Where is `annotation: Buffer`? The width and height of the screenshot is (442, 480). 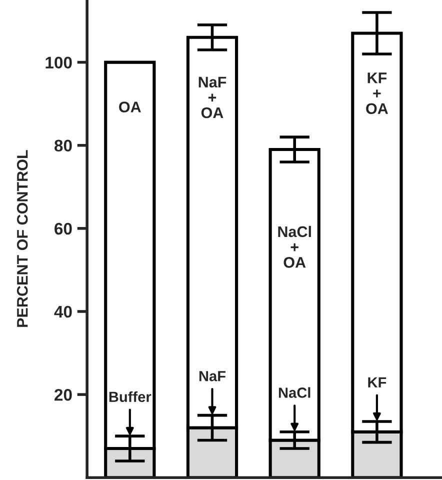
annotation: Buffer is located at coordinates (130, 396).